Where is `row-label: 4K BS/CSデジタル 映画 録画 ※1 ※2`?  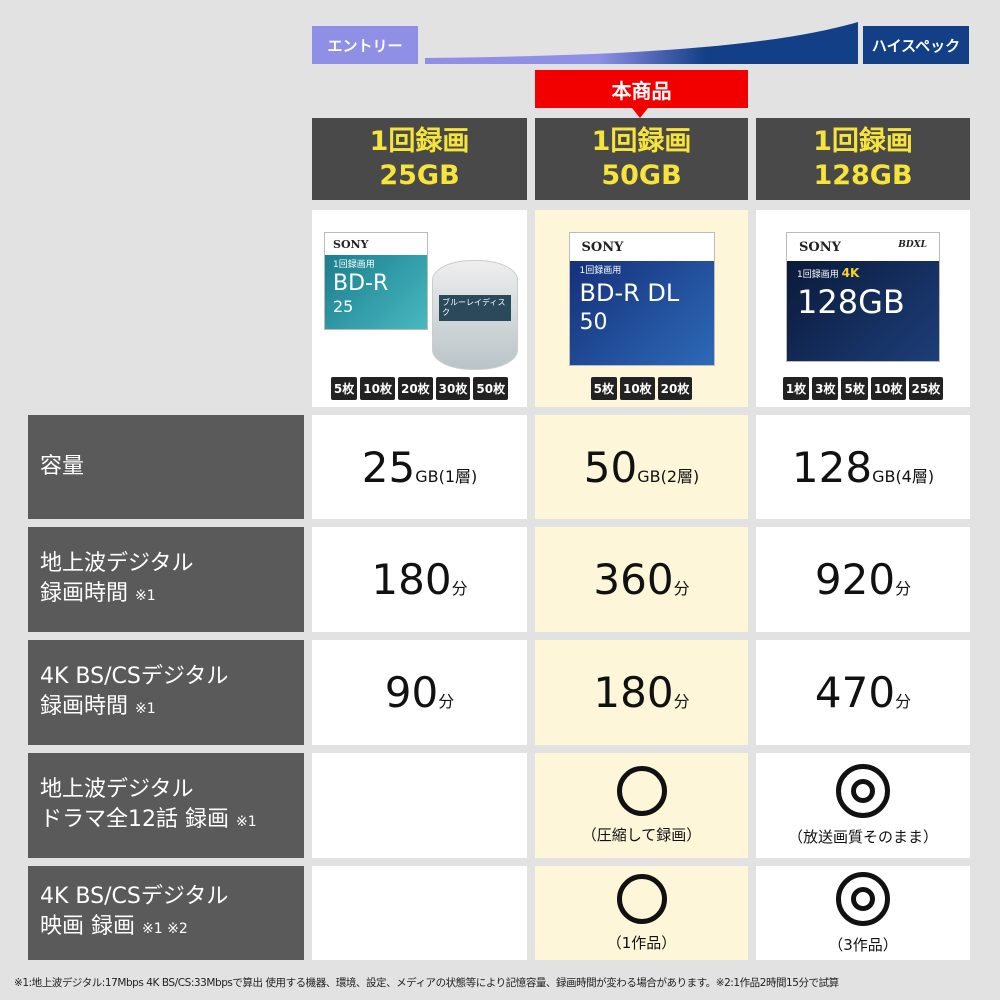 row-label: 4K BS/CSデジタル 映画 録画 ※1 ※2 is located at coordinates (166, 913).